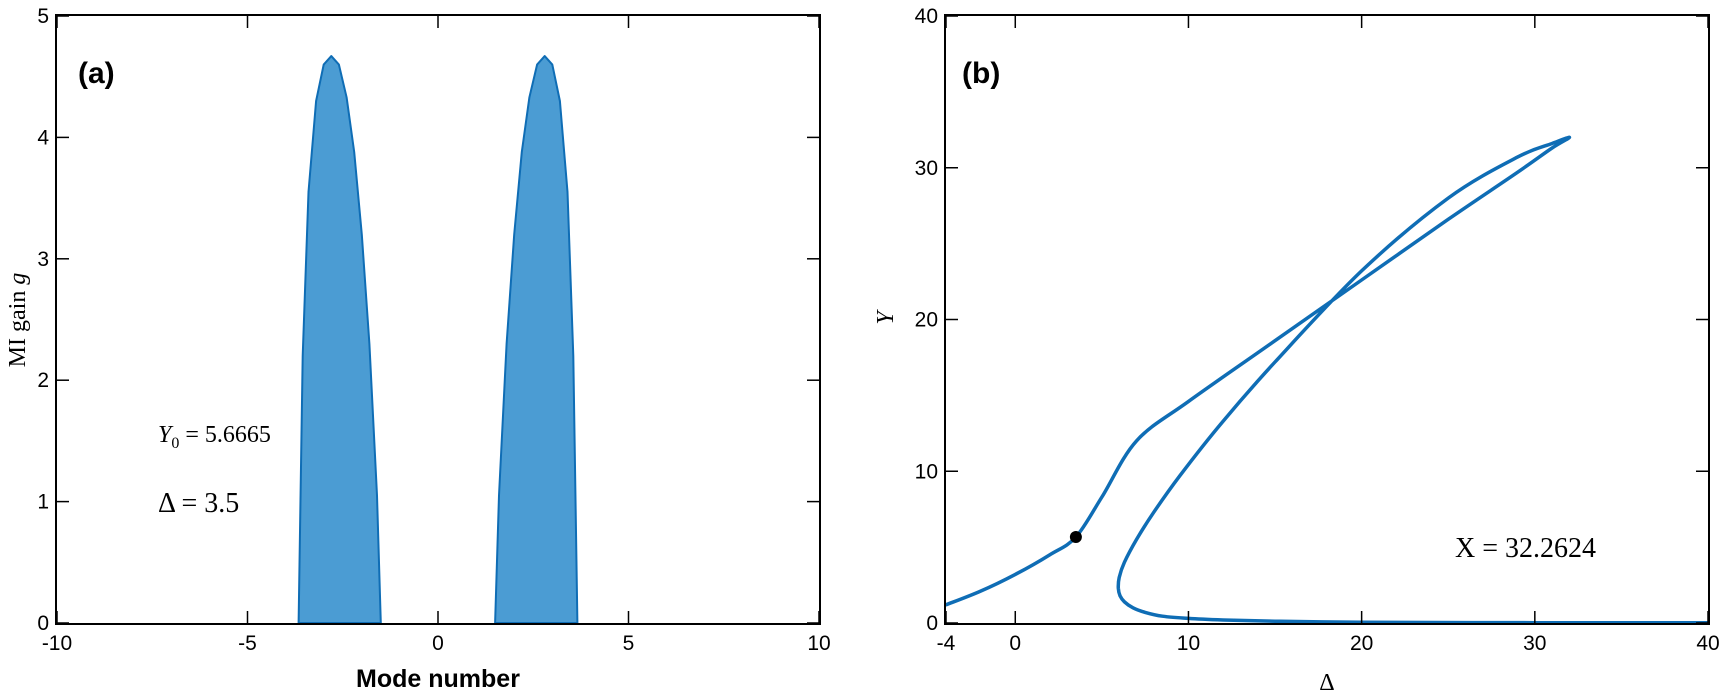 This screenshot has width=1726, height=692. I want to click on a-ytick-label: 0, so click(43, 623).